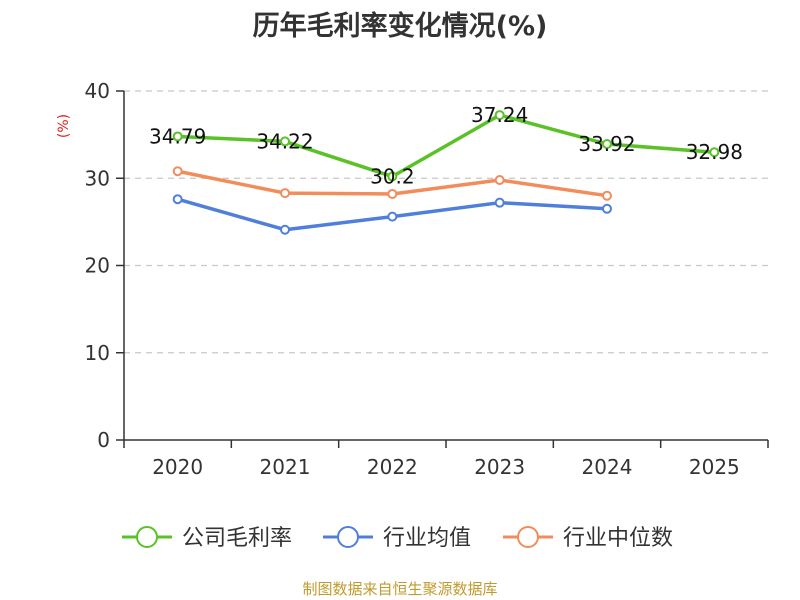  What do you see at coordinates (97, 266) in the screenshot?
I see `y-tick-label: 20` at bounding box center [97, 266].